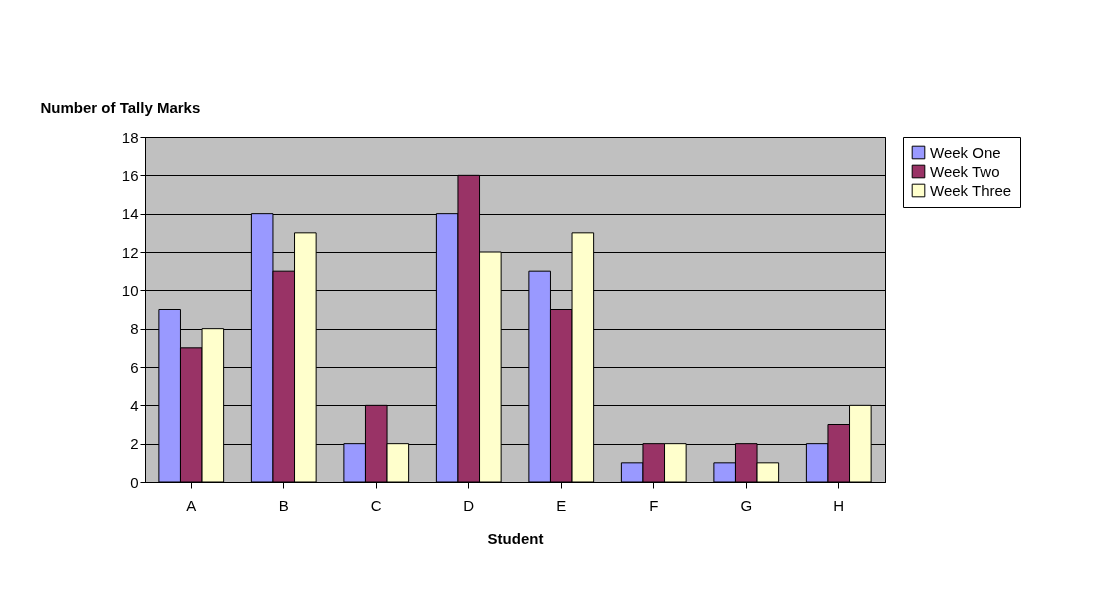 This screenshot has height=615, width=1095. What do you see at coordinates (130, 290) in the screenshot?
I see `y-tick-label: 10` at bounding box center [130, 290].